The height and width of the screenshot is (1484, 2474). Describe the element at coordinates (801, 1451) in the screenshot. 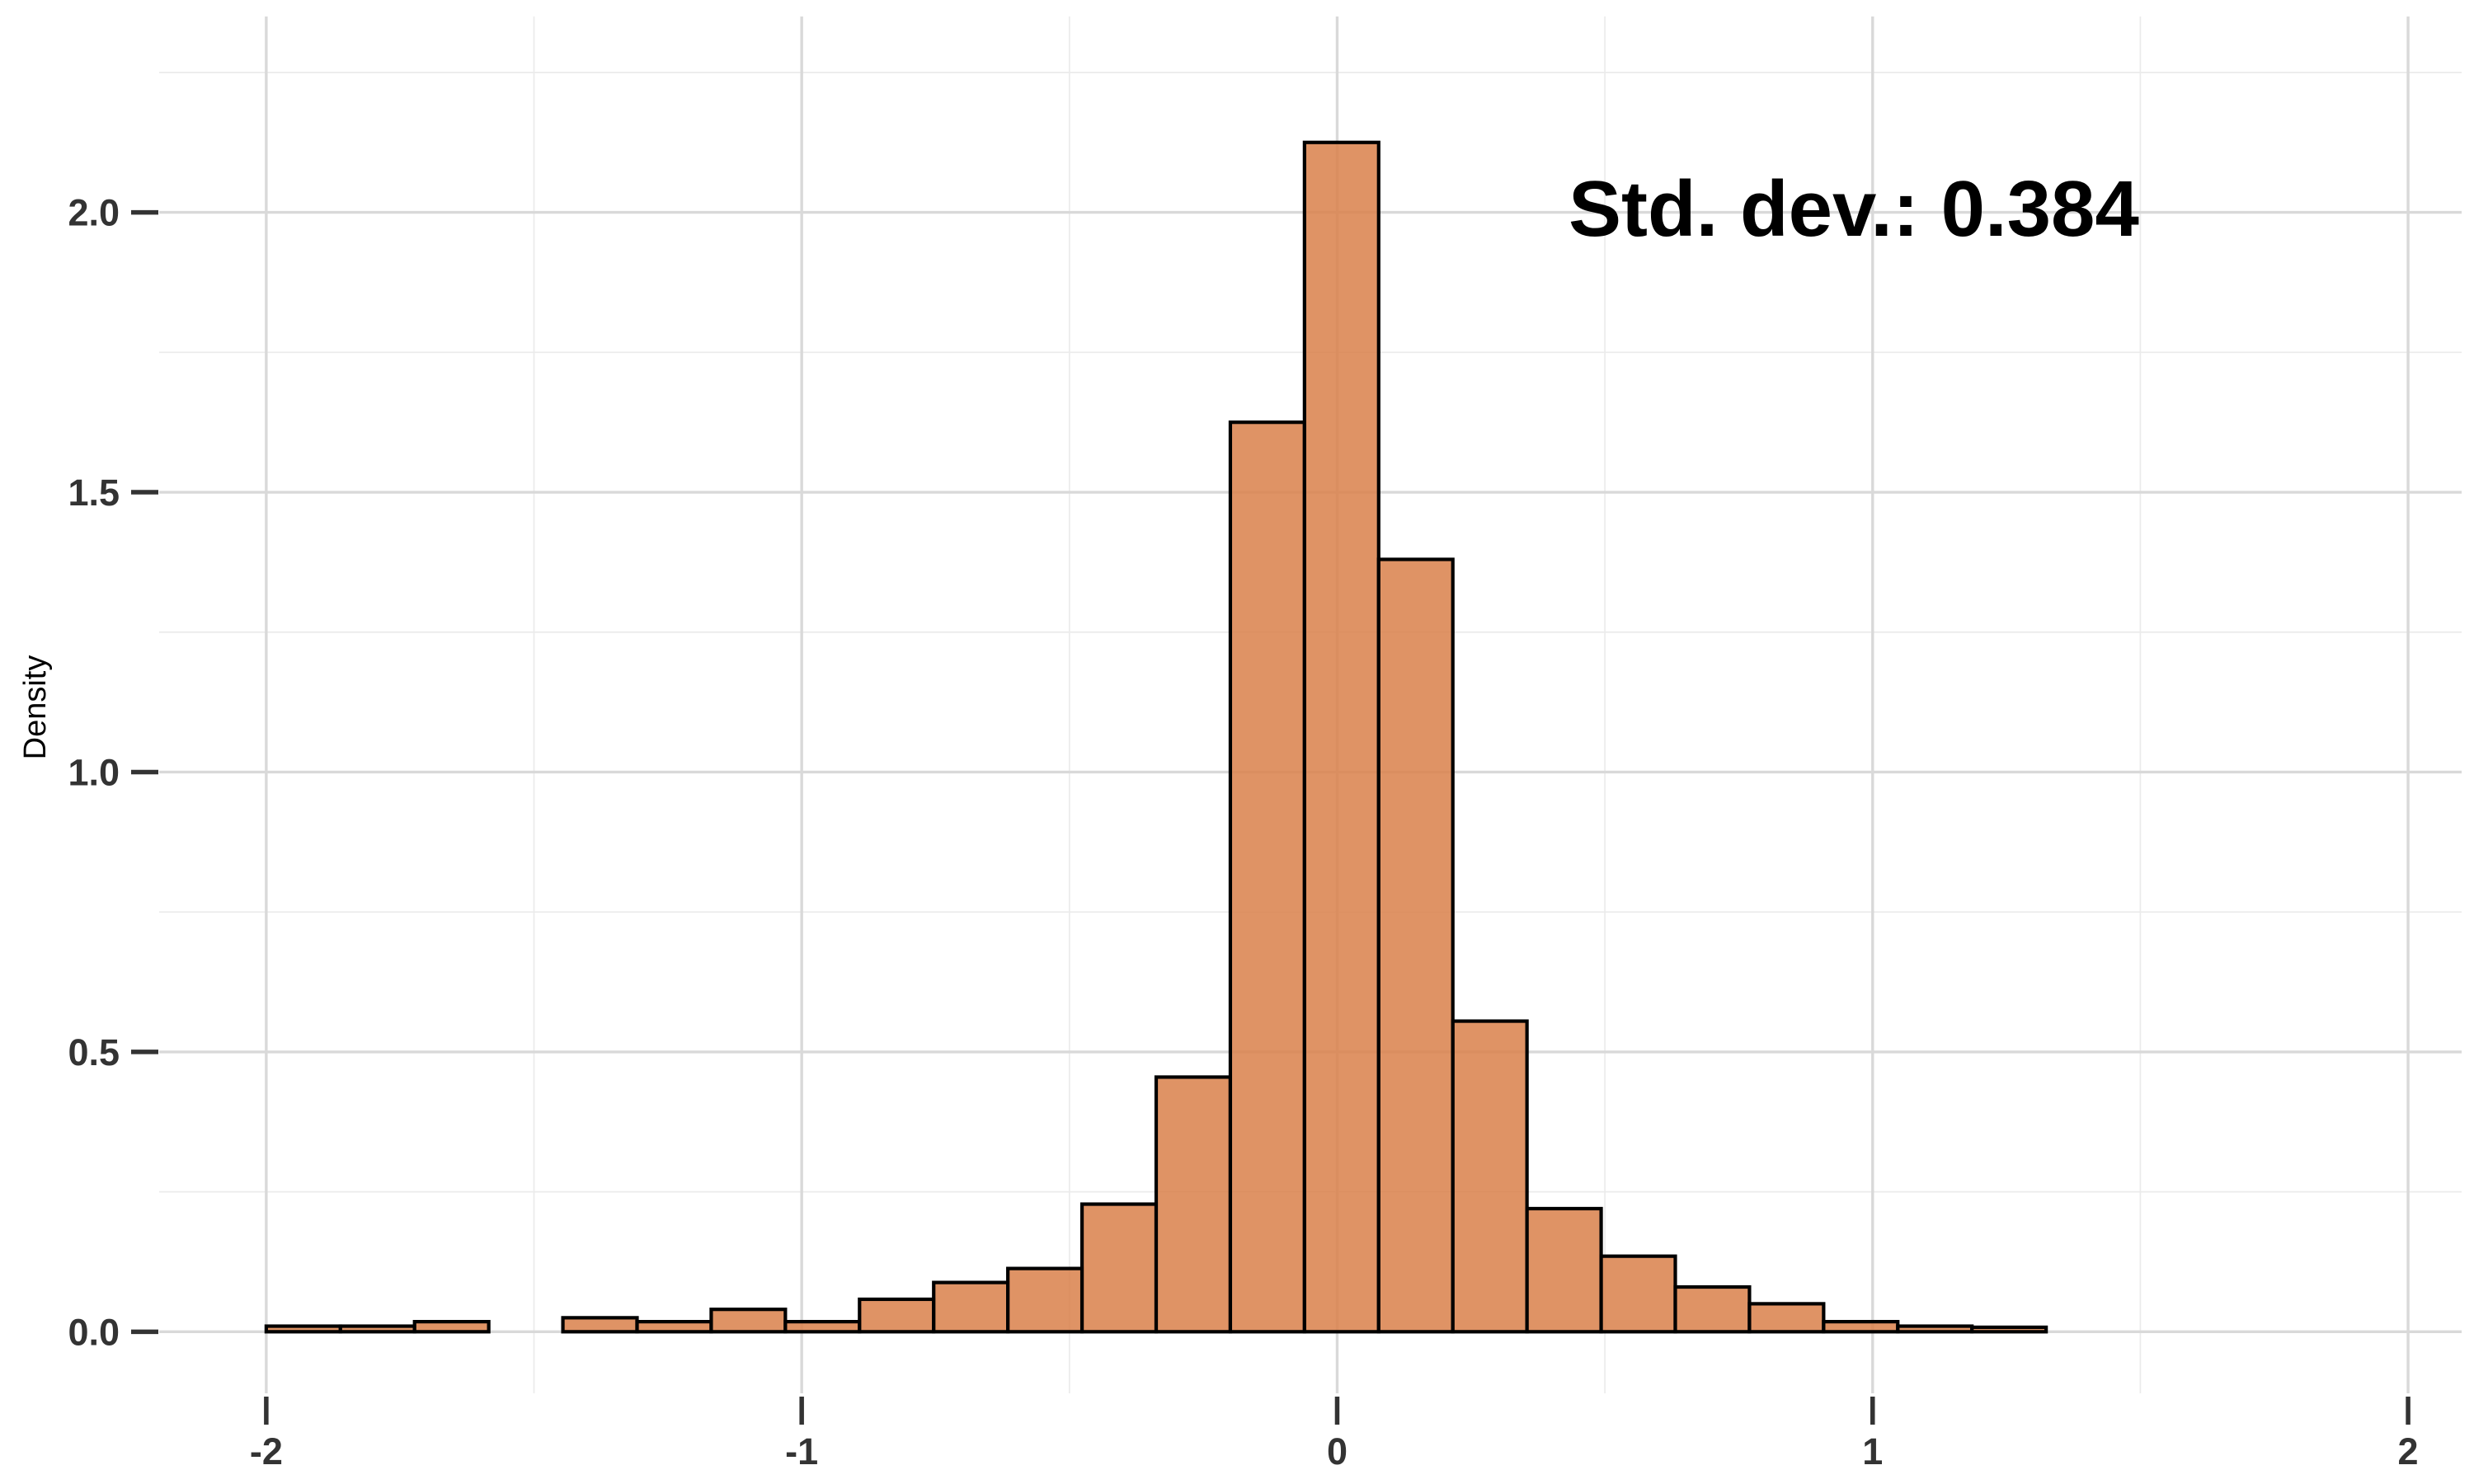

I see `x-tick-label: -1` at that location.